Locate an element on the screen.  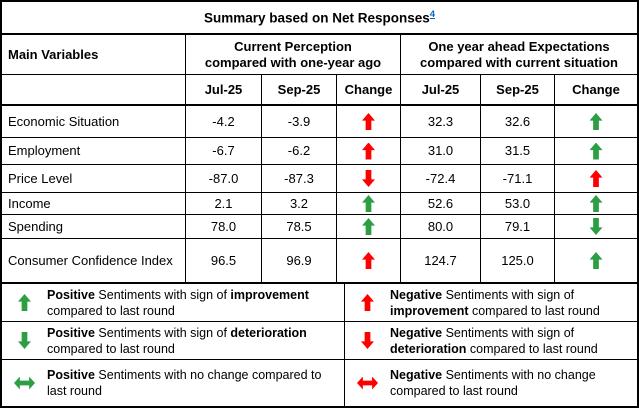
table-title-text: Summary based on Net Responses is located at coordinates (316, 18).